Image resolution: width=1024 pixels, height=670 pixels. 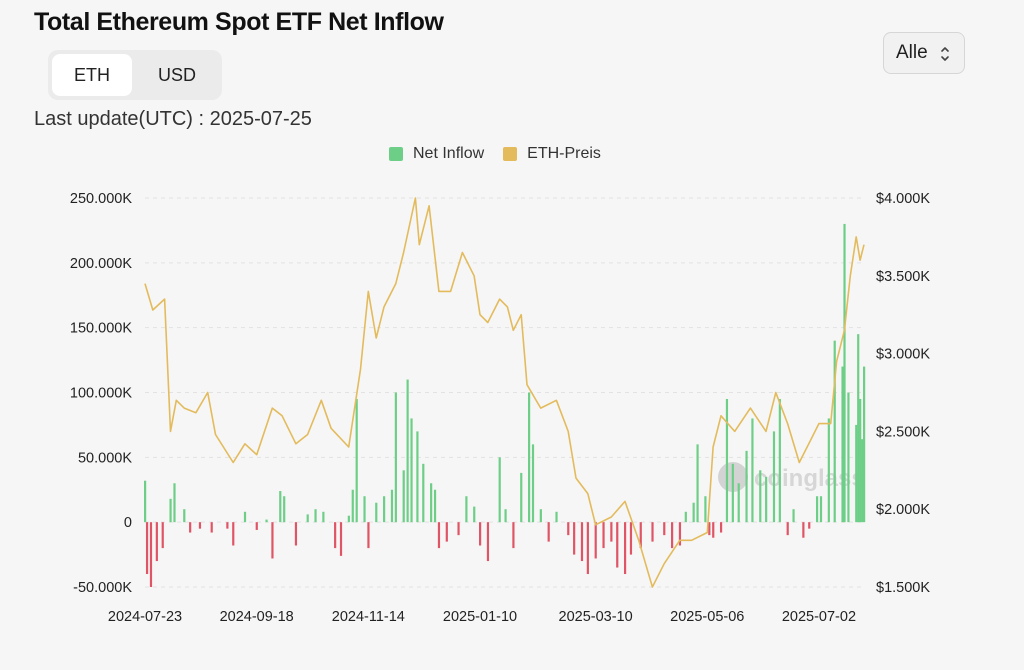 I want to click on toggle-eth-button: ETH, so click(x=92, y=75).